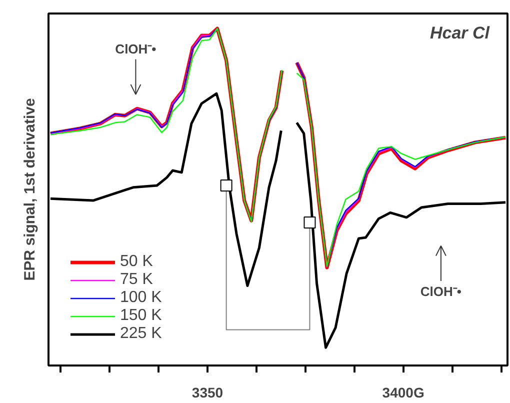 Image resolution: width=510 pixels, height=403 pixels. Describe the element at coordinates (403, 392) in the screenshot. I see `x-tick-label: 3400G` at that location.